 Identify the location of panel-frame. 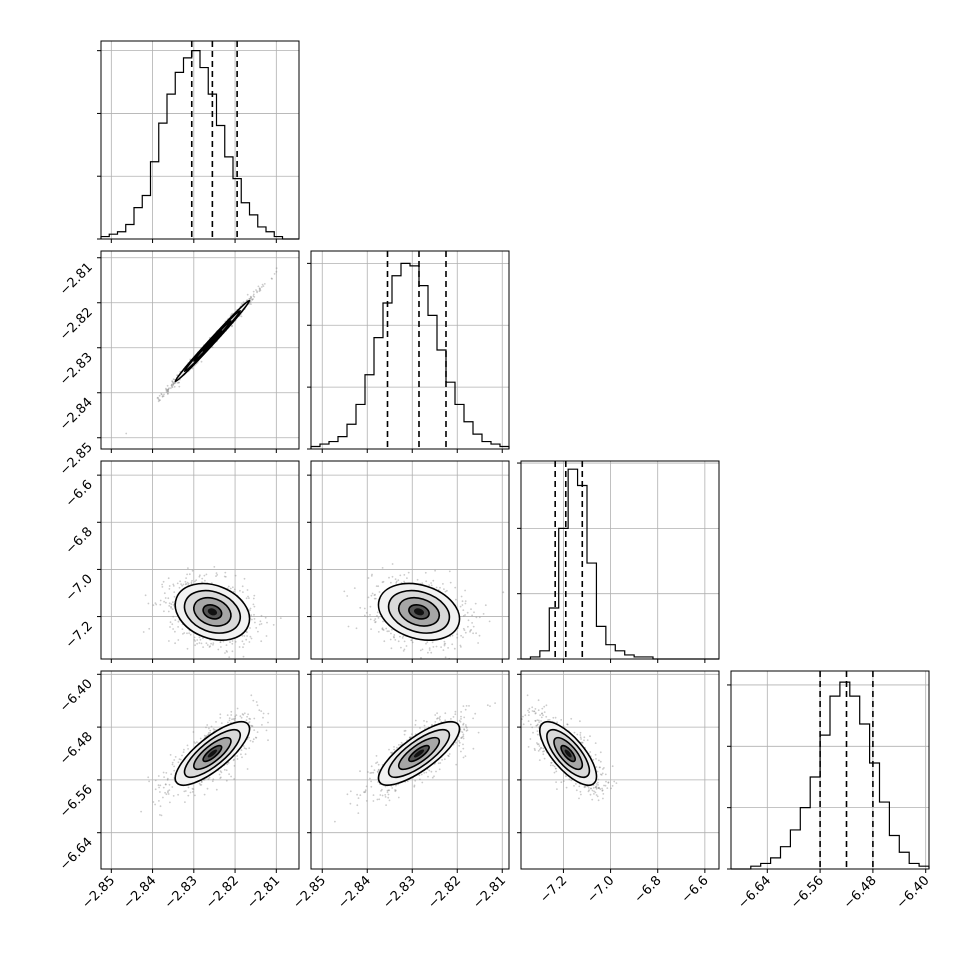
(200, 770).